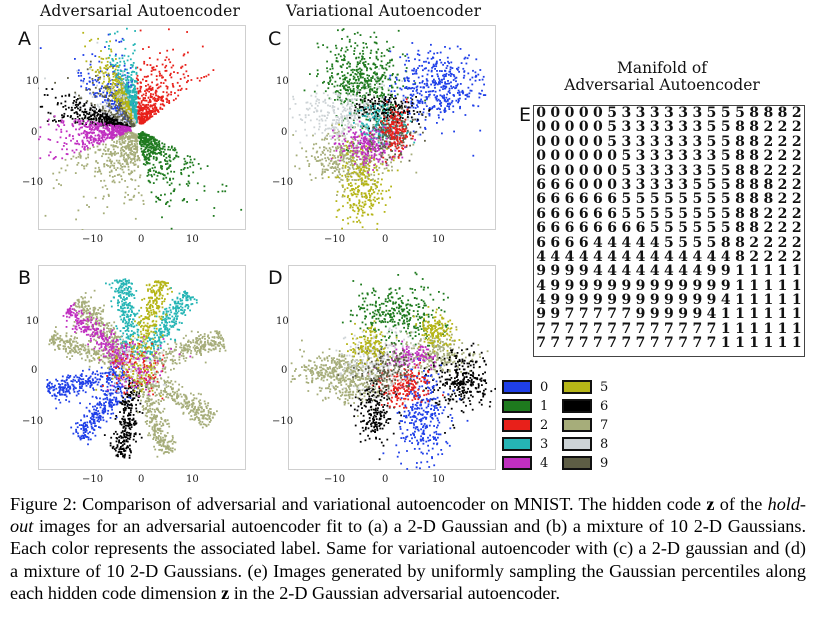 The height and width of the screenshot is (626, 814). Describe the element at coordinates (662, 77) in the screenshot. I see `manifold-title: Manifold of Adversarial Autoencoder` at that location.